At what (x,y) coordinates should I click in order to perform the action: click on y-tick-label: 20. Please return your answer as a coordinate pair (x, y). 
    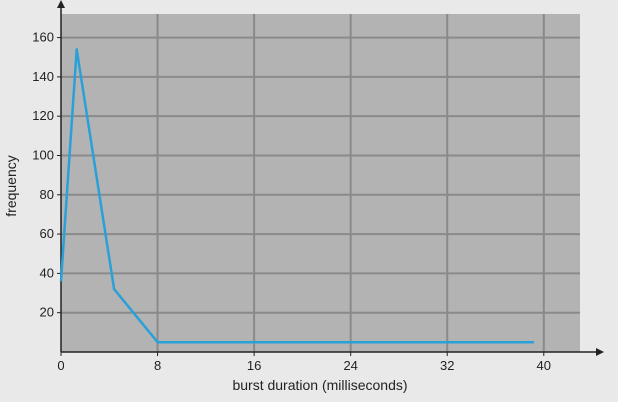
    Looking at the image, I should click on (47, 312).